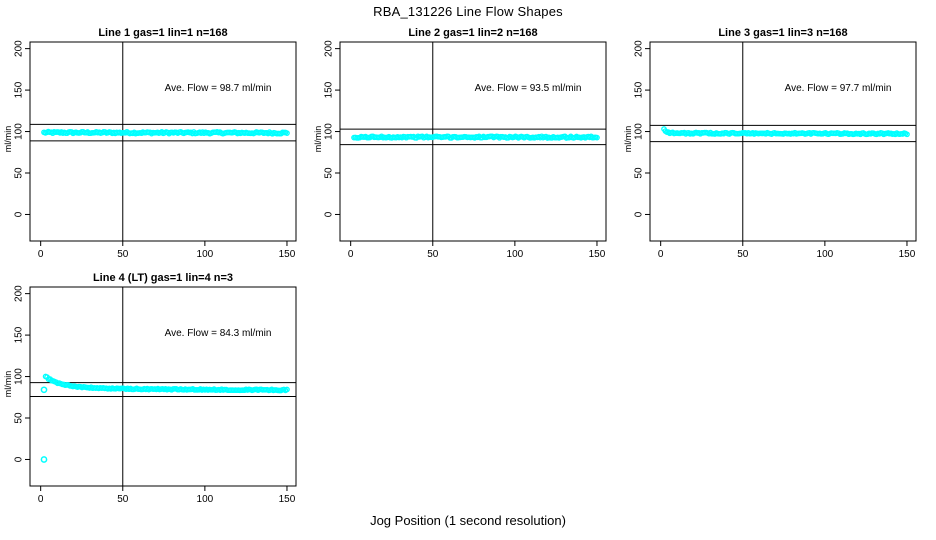 This screenshot has height=540, width=936. What do you see at coordinates (218, 88) in the screenshot?
I see `ave-flow-annotation: Ave. Flow = 98.7 ml/min` at bounding box center [218, 88].